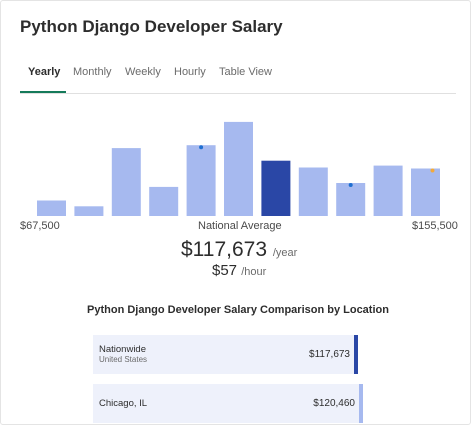 The width and height of the screenshot is (474, 427). What do you see at coordinates (254, 272) in the screenshot?
I see `average-hourly-unit: /hour` at bounding box center [254, 272].